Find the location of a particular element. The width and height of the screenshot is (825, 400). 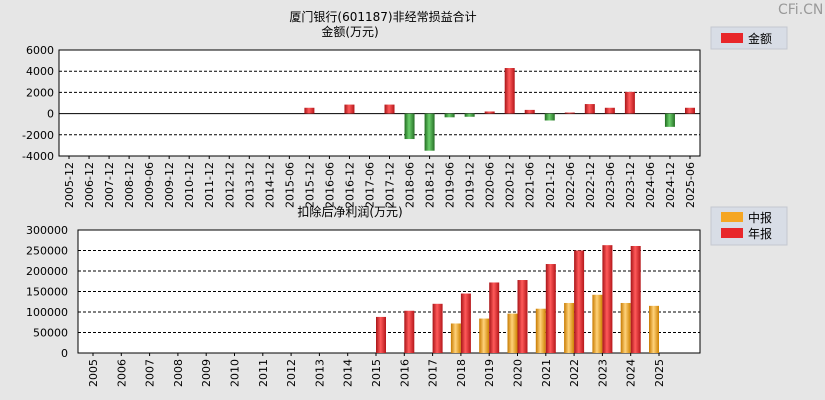

chart-1-x-tick-label: 2008-12 is located at coordinates (129, 185).